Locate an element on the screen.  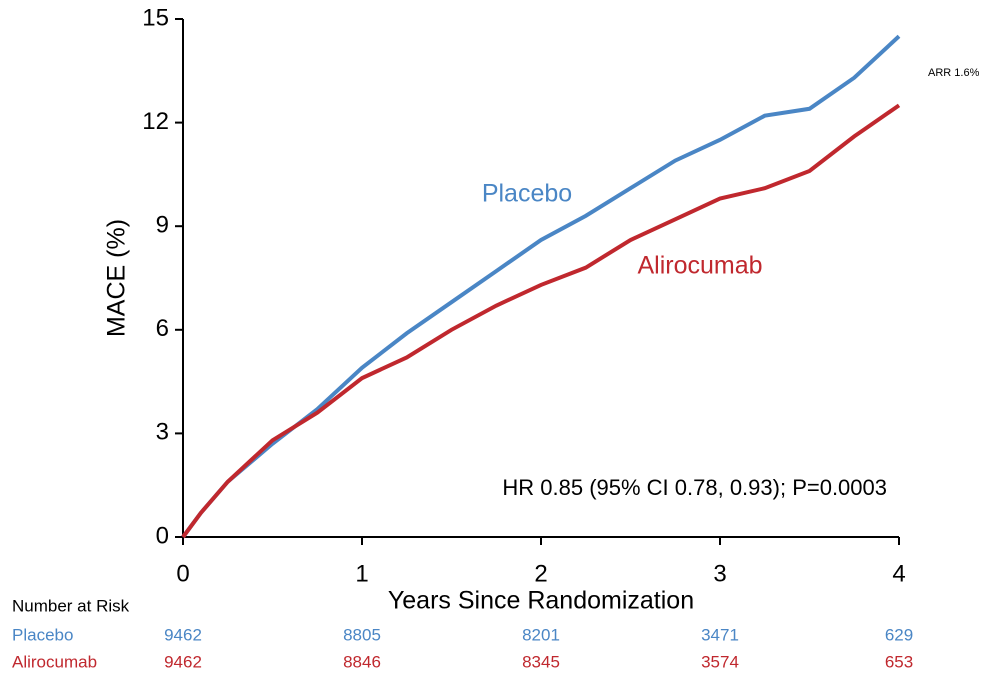
arr-annotation: ARR 1.6% is located at coordinates (954, 73).